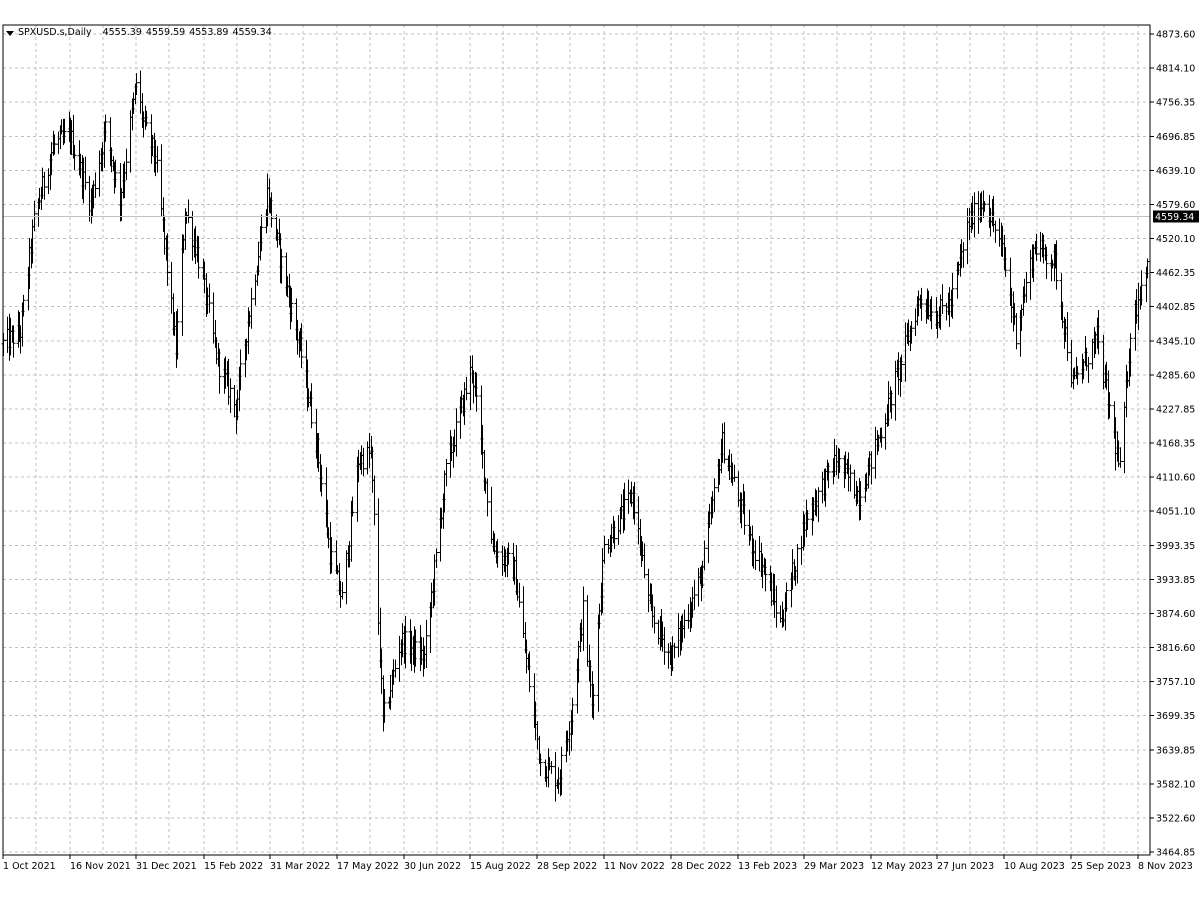 The height and width of the screenshot is (900, 1200). I want to click on y-tick-label: 3874.60, so click(1175, 614).